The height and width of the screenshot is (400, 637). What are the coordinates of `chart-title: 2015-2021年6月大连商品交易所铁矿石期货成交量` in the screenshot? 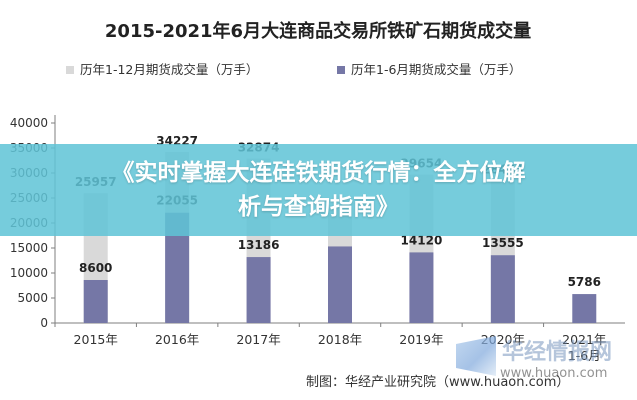 It's located at (318, 31).